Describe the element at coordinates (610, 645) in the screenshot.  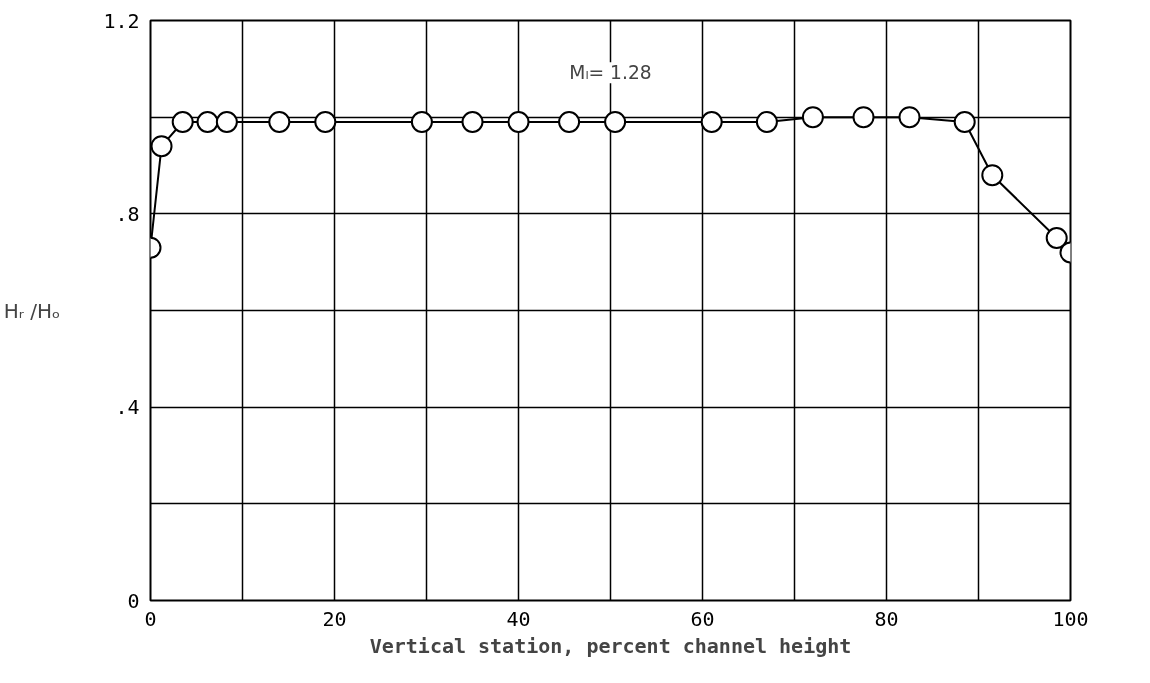
I see `x-axis-title: Vertical station, percent channel height` at that location.